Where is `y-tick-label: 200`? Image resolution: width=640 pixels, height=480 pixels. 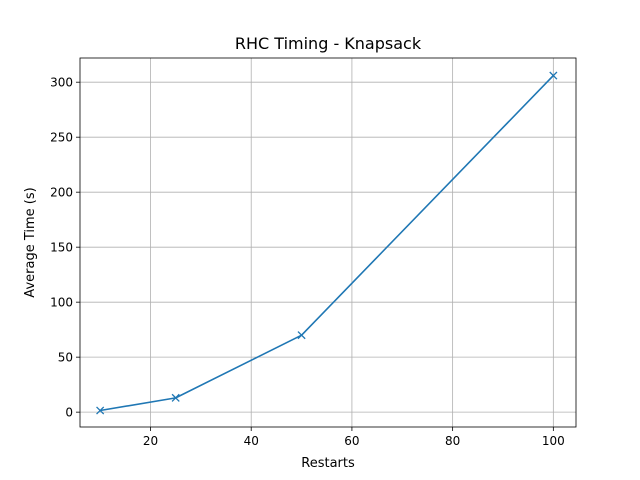 y-tick-label: 200 is located at coordinates (61, 193).